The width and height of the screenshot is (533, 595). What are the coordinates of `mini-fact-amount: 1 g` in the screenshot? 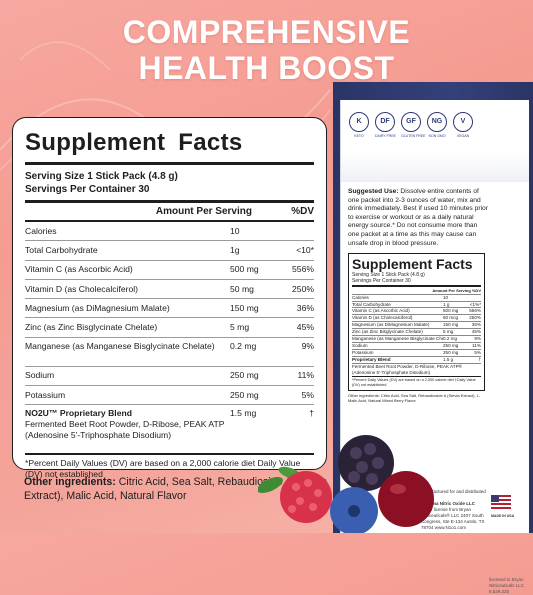 It's located at (446, 304).